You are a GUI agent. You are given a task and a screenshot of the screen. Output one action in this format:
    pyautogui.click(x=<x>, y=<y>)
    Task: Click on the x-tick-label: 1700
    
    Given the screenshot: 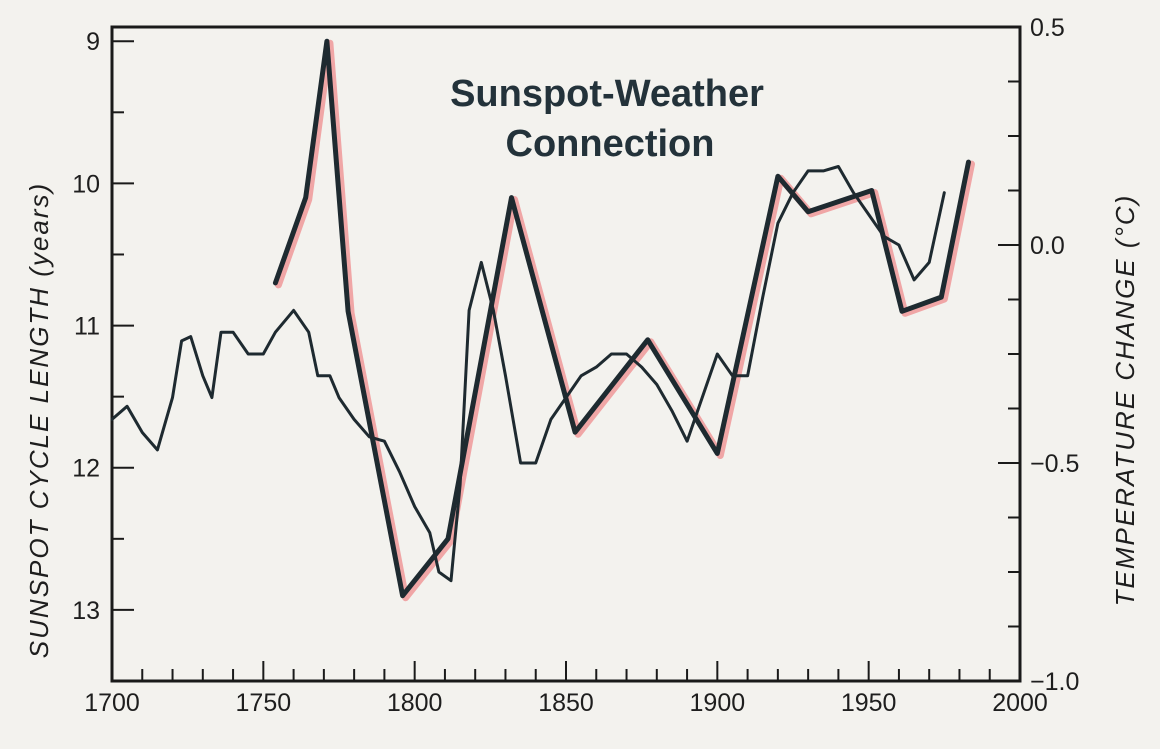 What is the action you would take?
    pyautogui.click(x=112, y=703)
    